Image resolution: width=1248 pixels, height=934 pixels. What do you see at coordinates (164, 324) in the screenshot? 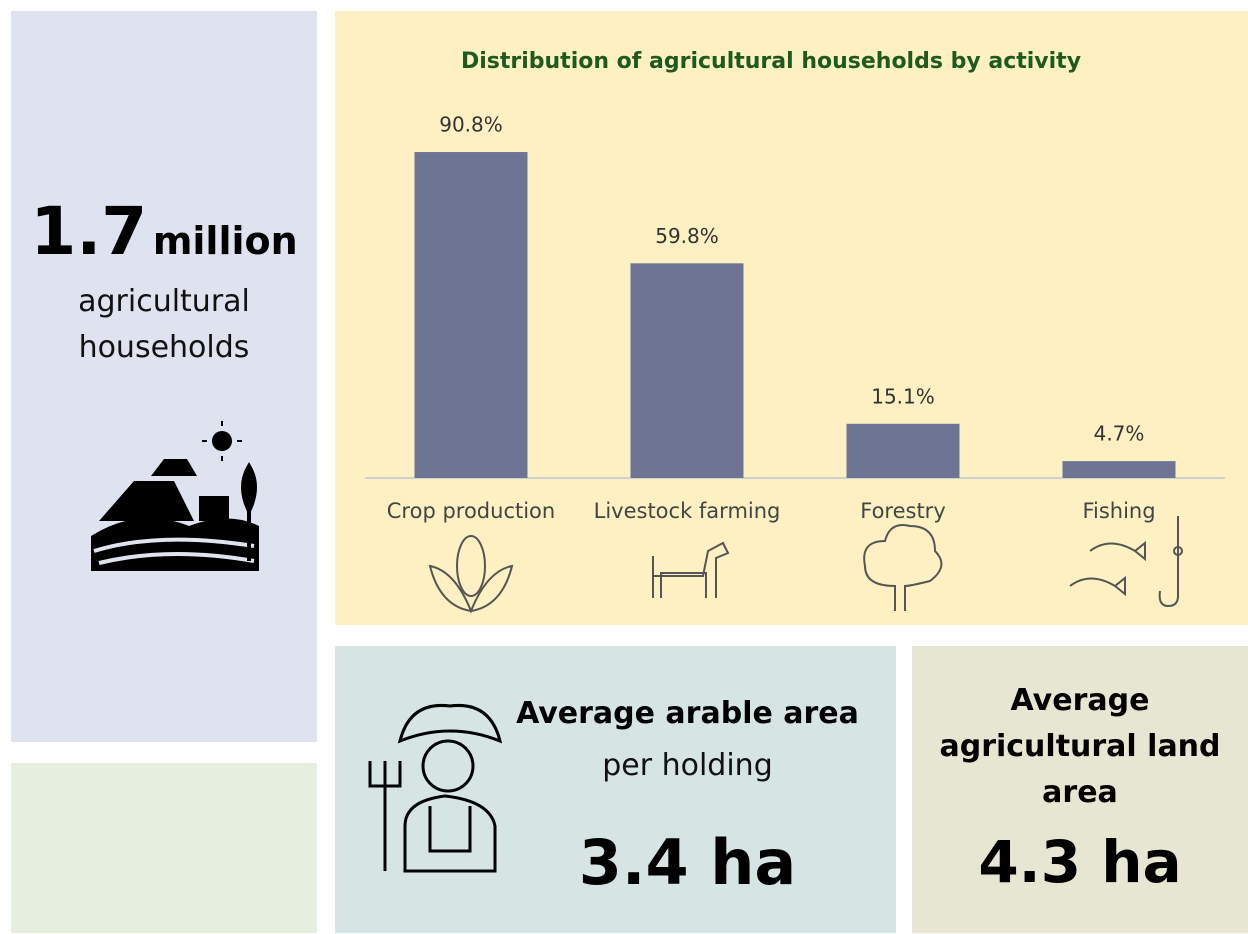
I see `households-label: agricultural households` at bounding box center [164, 324].